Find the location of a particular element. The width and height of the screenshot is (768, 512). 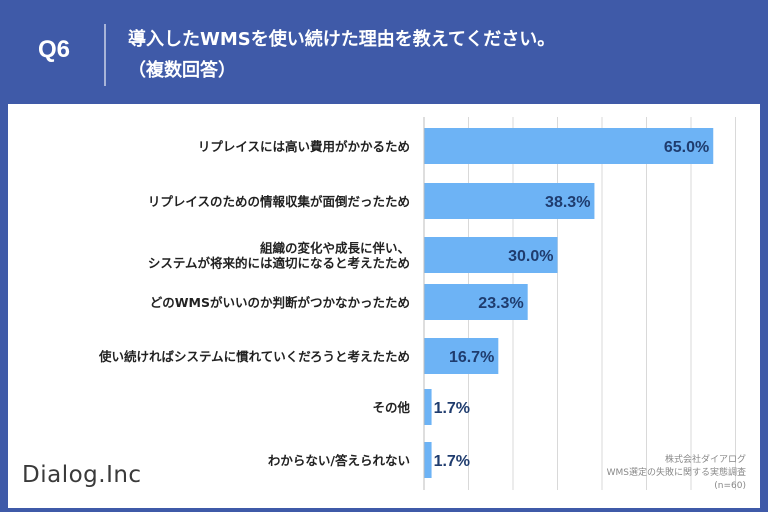

source-note: 株式会社ダイアログ WMS選定の失敗に関する実態調査 (n=60) is located at coordinates (676, 473).